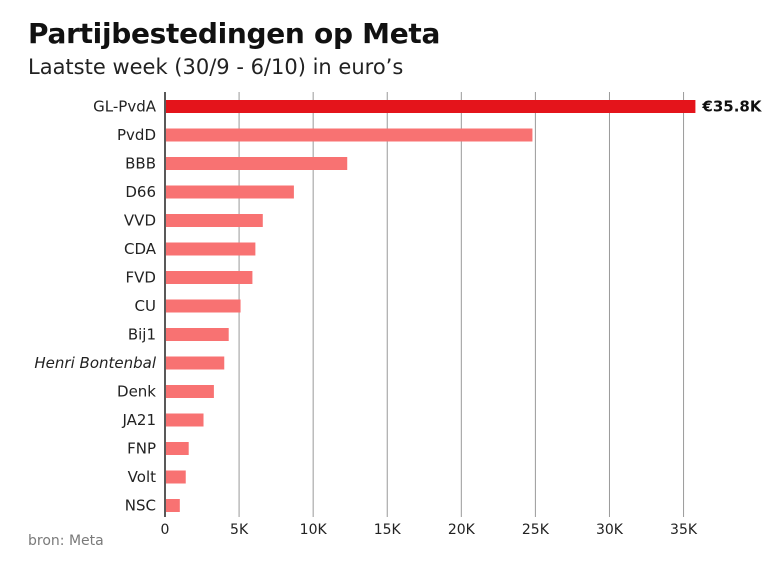  What do you see at coordinates (431, 106) in the screenshot?
I see `bar-gl-pvda` at bounding box center [431, 106].